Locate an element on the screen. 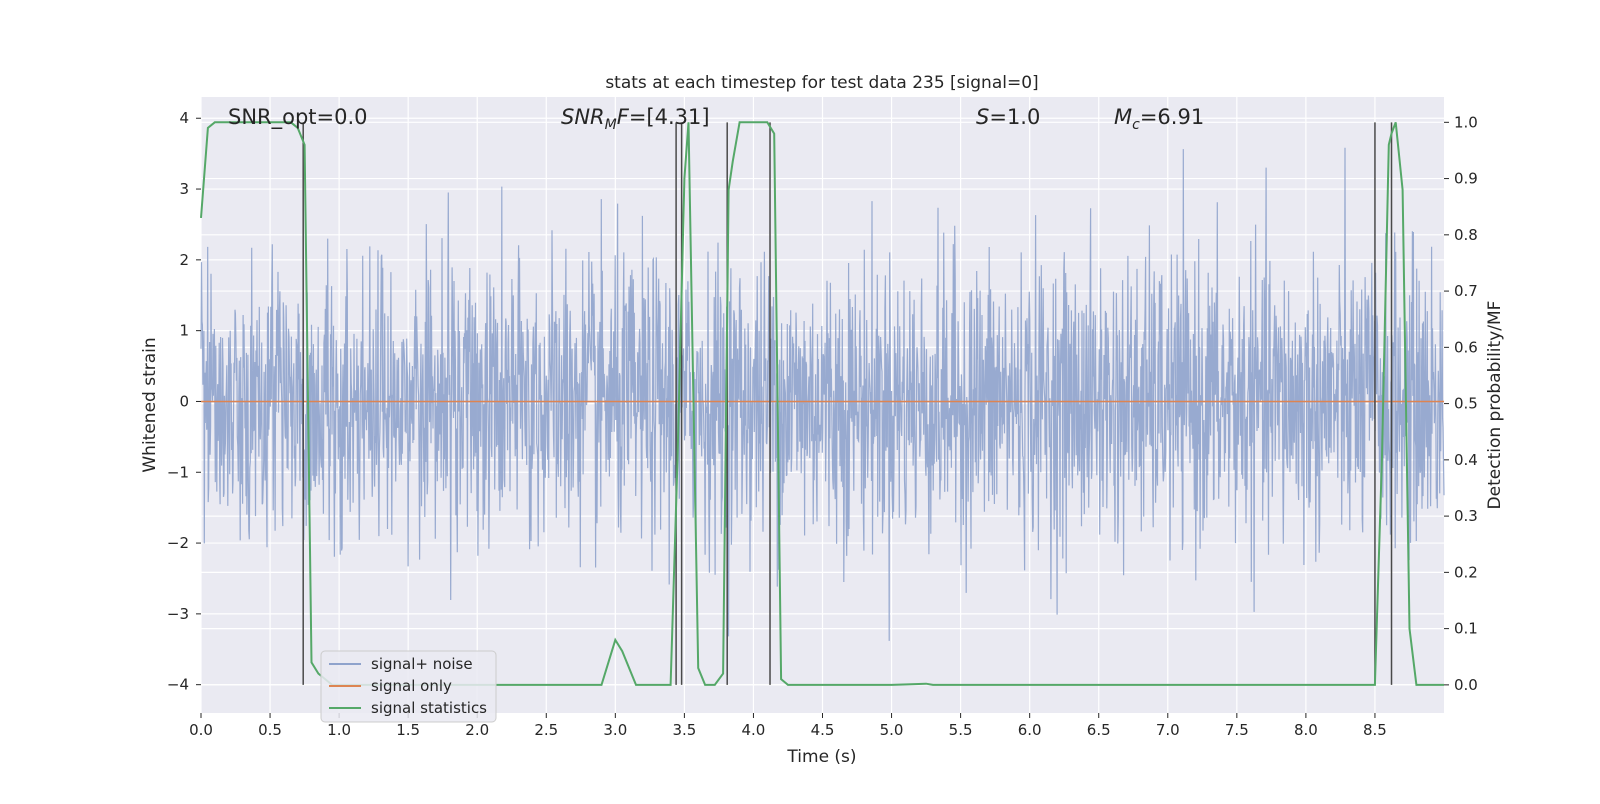 The image size is (1600, 804). x-tick-label: 8.0 is located at coordinates (1306, 730).